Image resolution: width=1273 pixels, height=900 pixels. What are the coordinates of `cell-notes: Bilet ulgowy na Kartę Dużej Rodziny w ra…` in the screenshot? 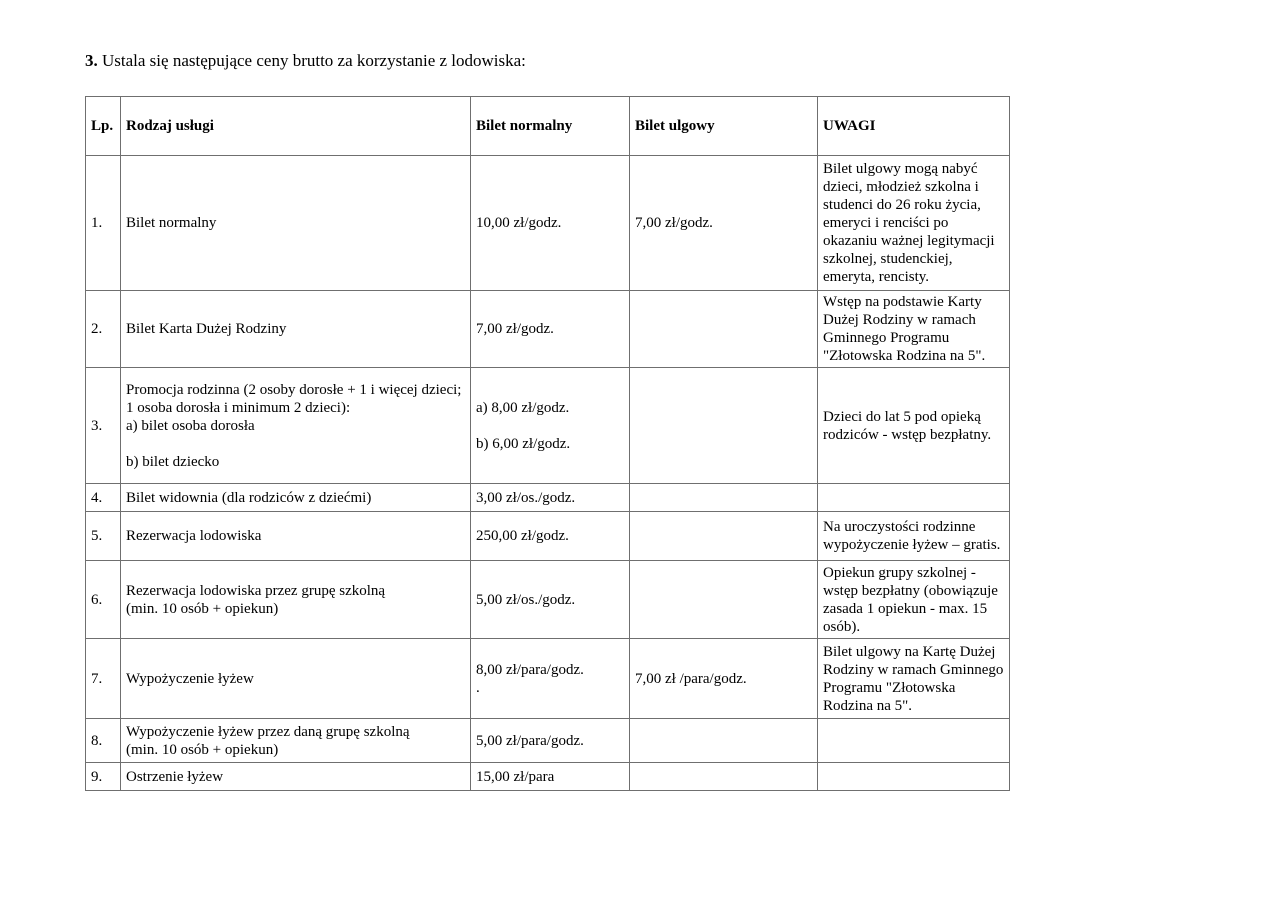 It's located at (913, 678).